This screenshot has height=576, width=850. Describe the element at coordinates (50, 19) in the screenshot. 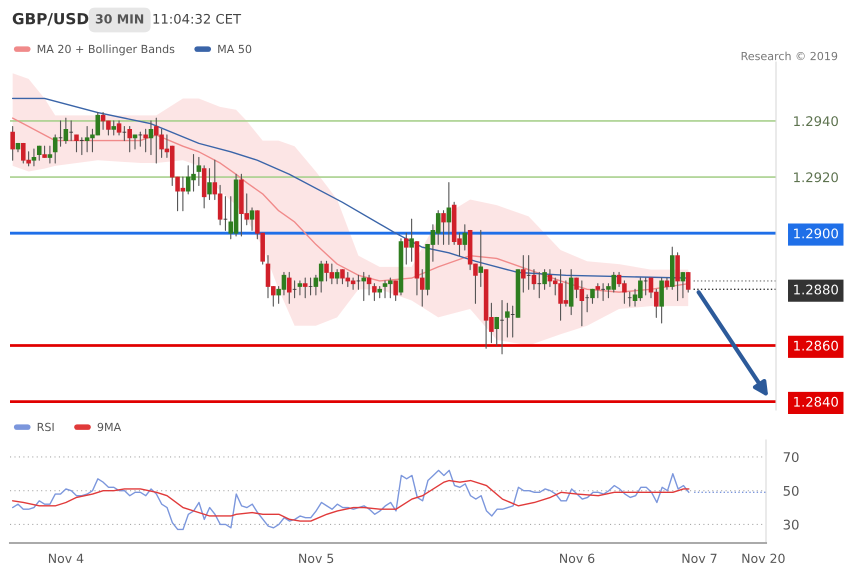

I see `chart-title: GBP/USD` at that location.